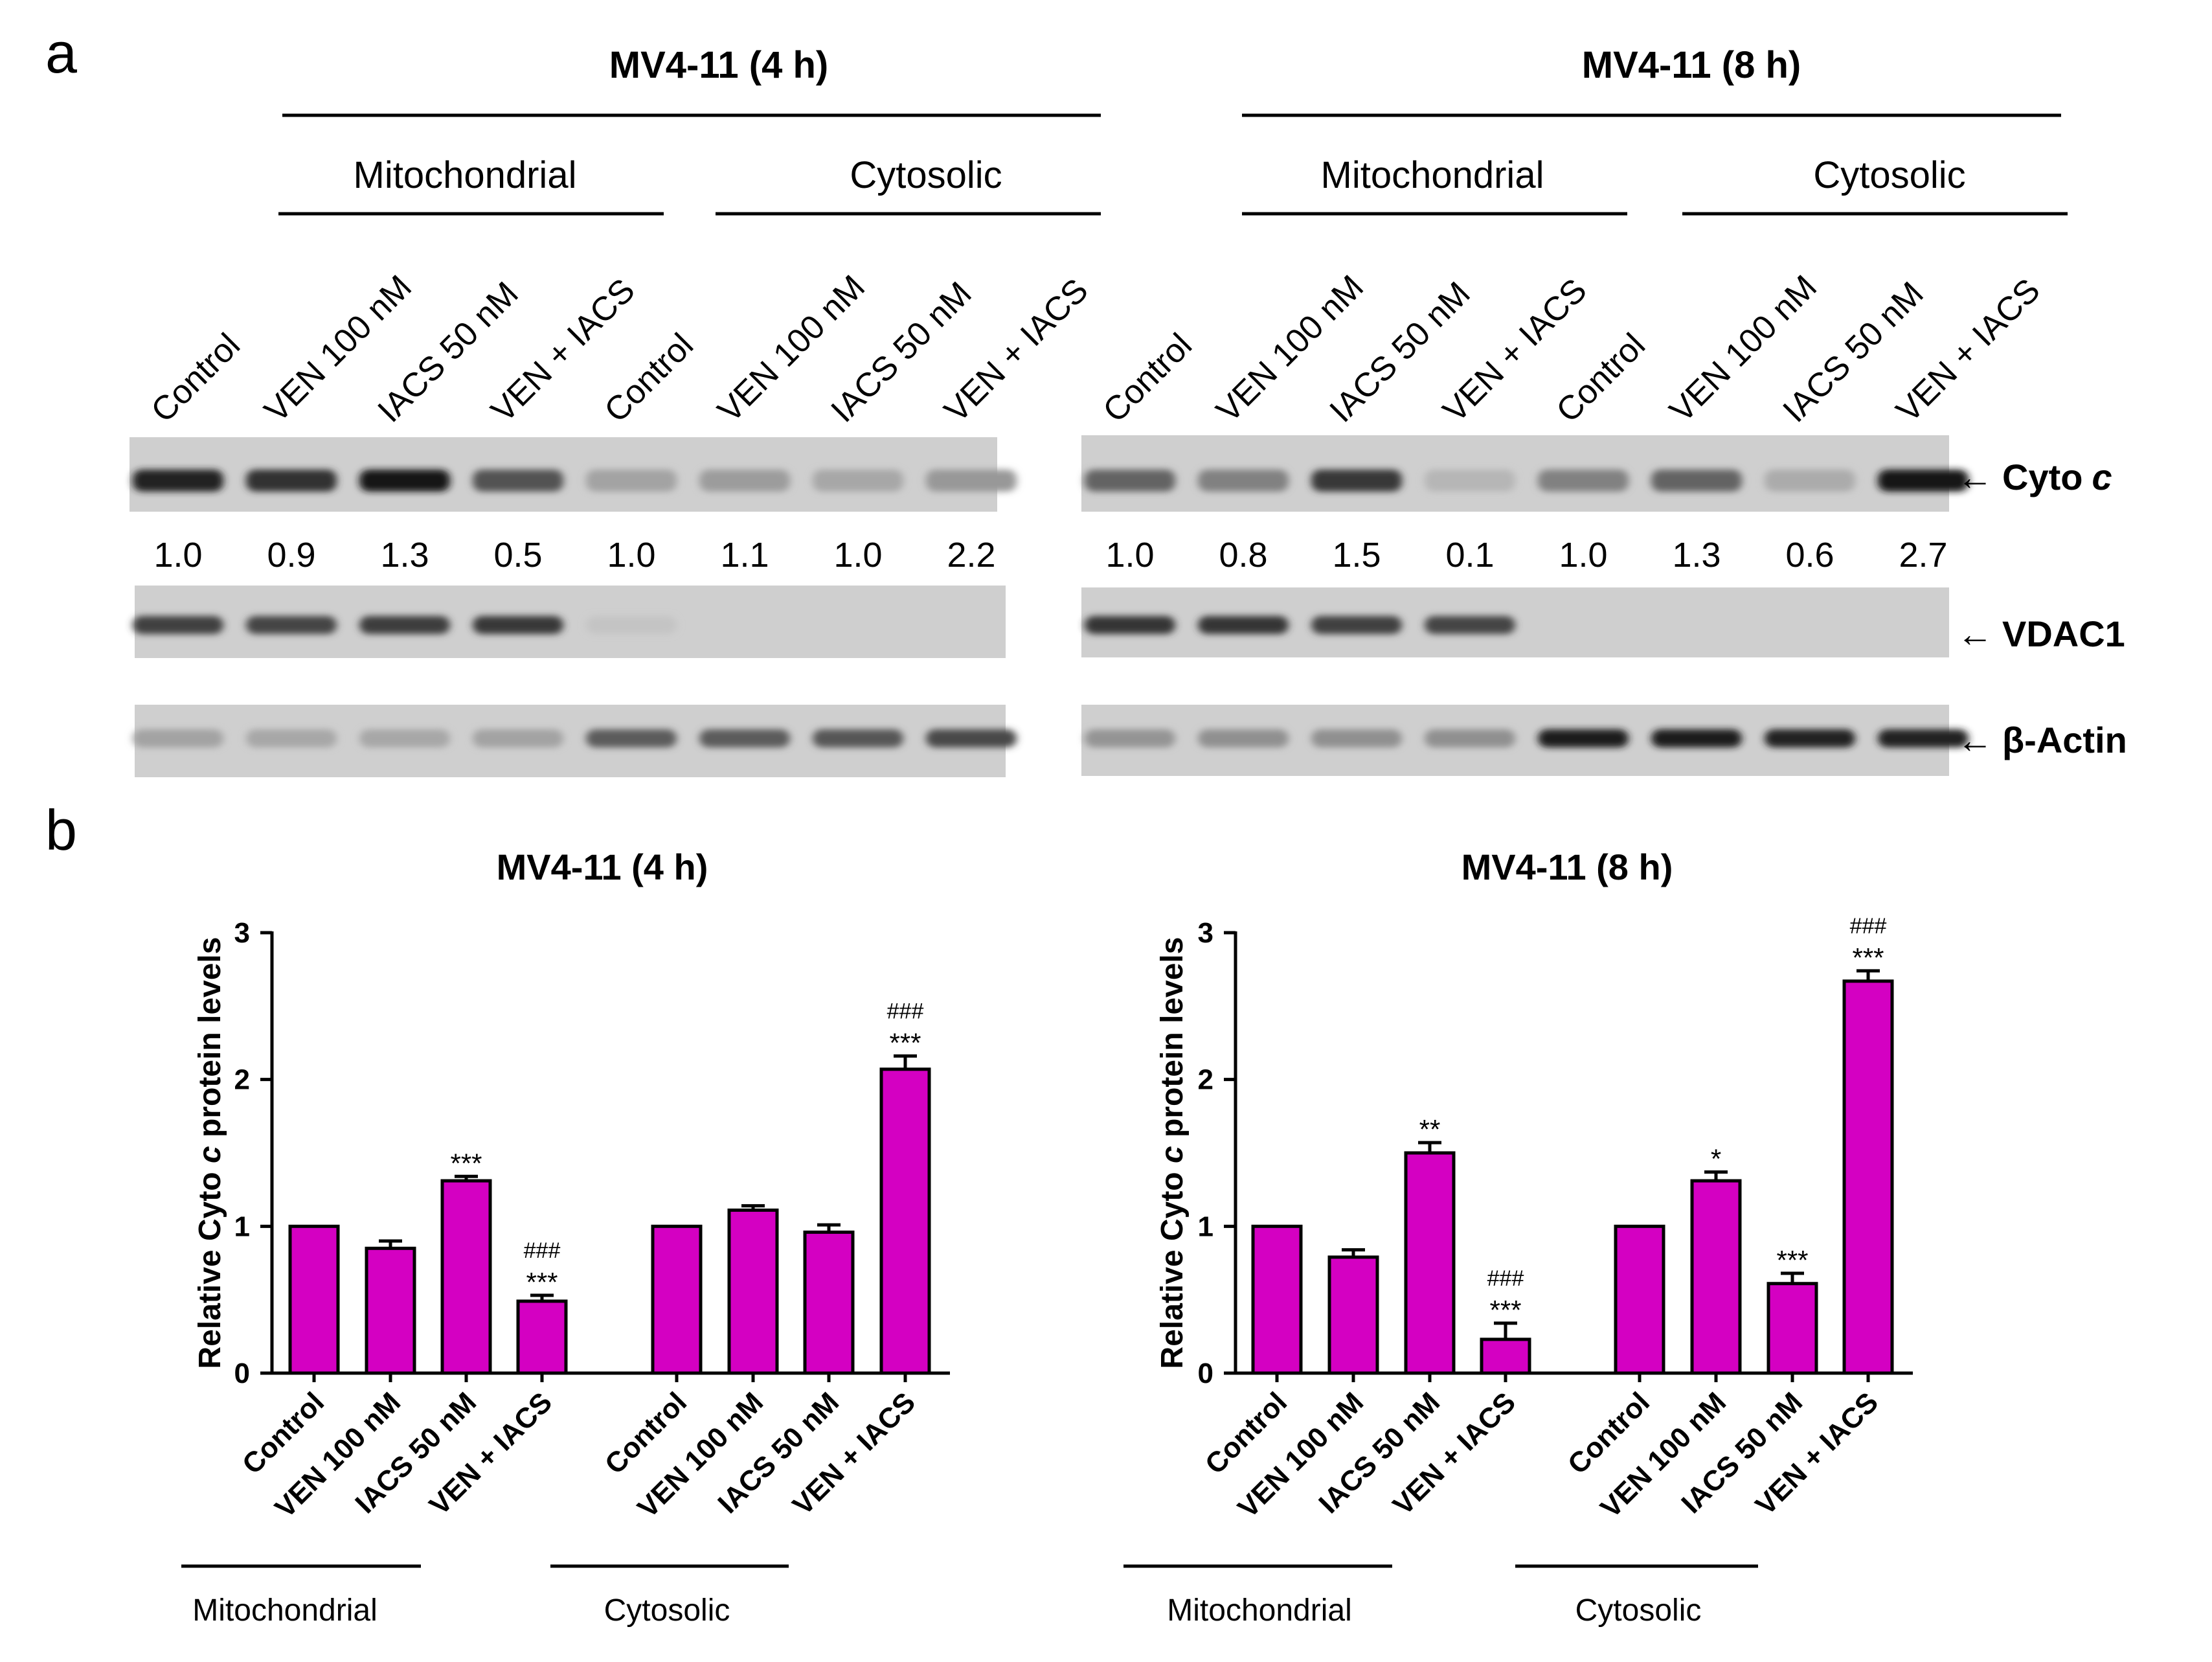  What do you see at coordinates (2042, 477) in the screenshot?
I see `cyto-c-label-prefix: Cyto` at bounding box center [2042, 477].